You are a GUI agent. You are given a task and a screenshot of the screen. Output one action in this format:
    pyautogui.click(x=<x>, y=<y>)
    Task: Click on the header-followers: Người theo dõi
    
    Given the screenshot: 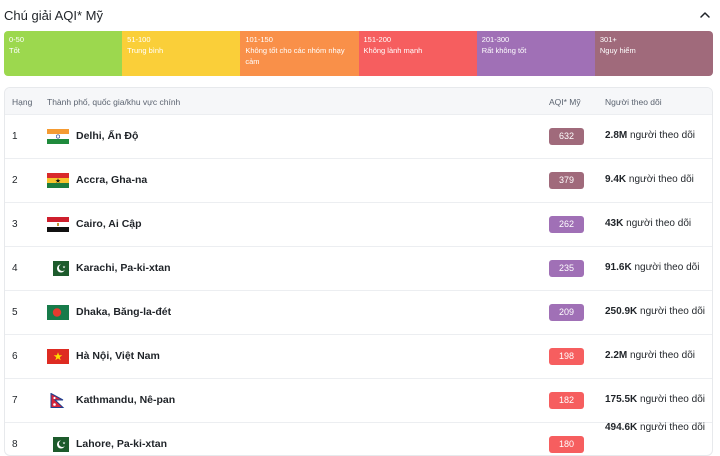 What is the action you would take?
    pyautogui.click(x=633, y=102)
    